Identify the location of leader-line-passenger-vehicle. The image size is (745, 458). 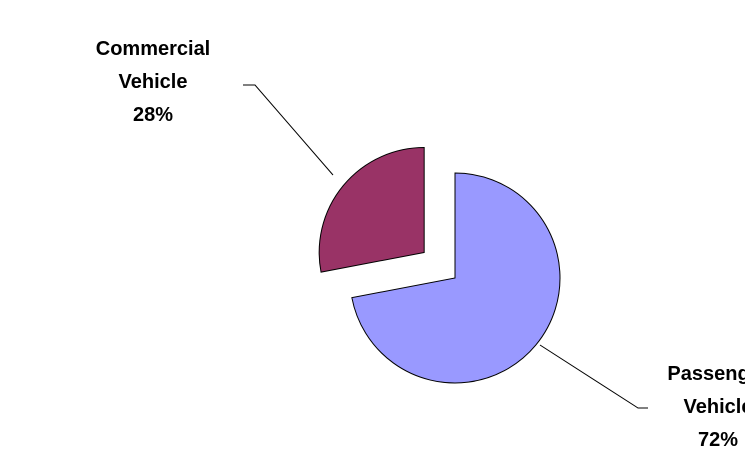
(593, 376).